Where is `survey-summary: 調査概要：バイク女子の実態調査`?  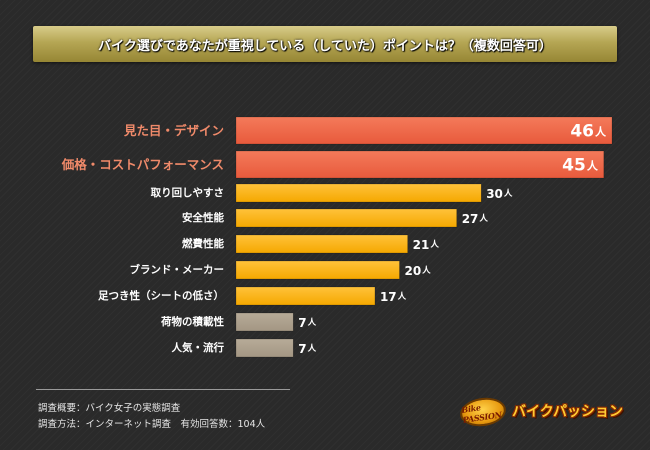
survey-summary: 調査概要：バイク女子の実態調査 is located at coordinates (109, 408).